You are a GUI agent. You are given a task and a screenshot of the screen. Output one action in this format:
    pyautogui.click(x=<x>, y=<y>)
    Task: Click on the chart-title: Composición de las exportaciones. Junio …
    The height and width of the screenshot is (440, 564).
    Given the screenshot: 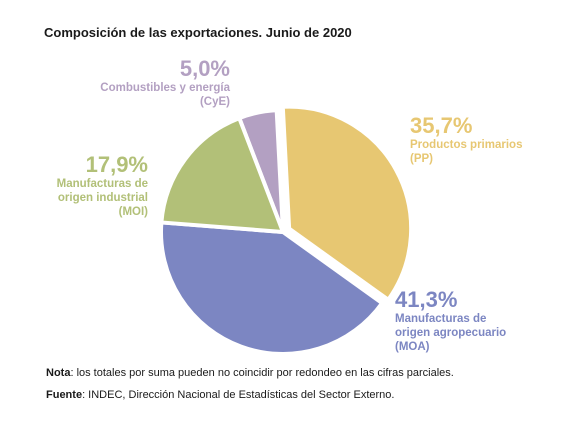 What is the action you would take?
    pyautogui.click(x=198, y=32)
    